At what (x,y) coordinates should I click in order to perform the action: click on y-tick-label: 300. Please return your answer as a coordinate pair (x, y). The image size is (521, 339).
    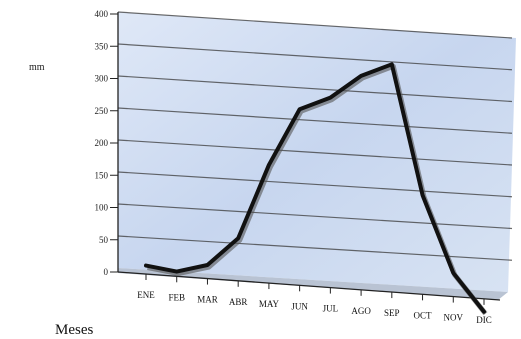
    Looking at the image, I should click on (102, 79).